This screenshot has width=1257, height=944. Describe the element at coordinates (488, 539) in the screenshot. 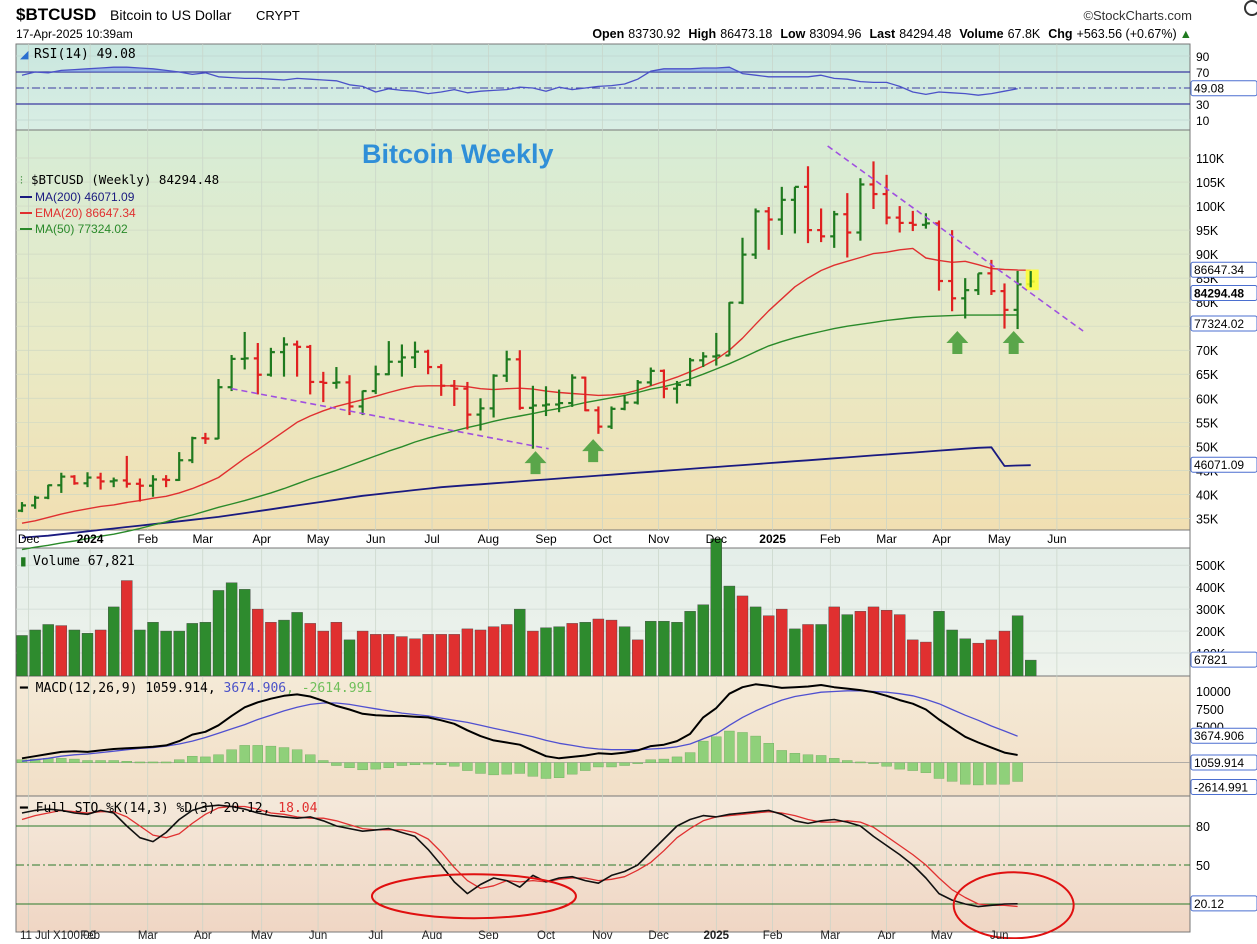

I see `month-label: Aug` at that location.